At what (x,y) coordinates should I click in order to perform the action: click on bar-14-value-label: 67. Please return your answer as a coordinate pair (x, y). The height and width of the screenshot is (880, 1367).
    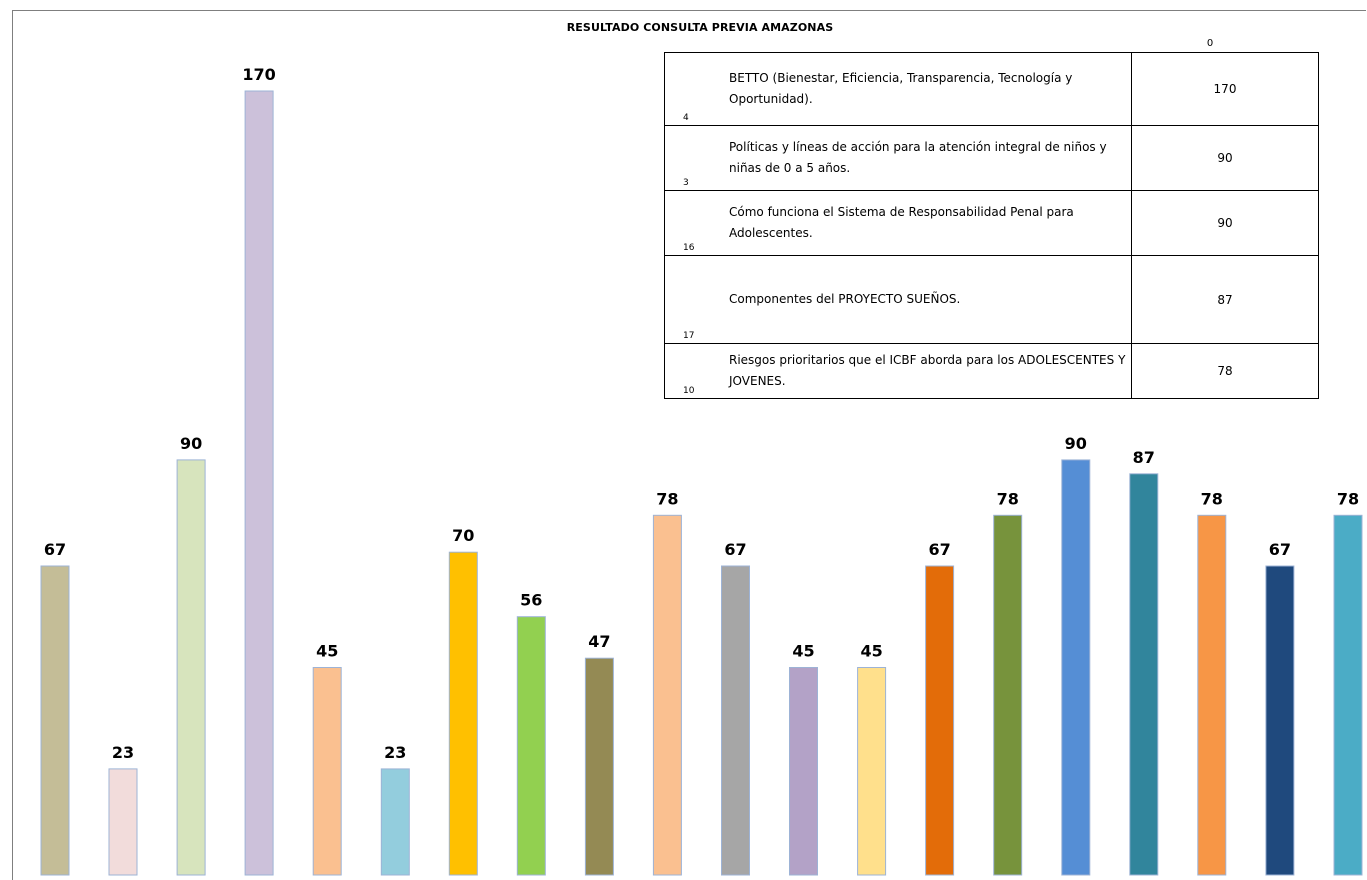
    Looking at the image, I should click on (939, 549).